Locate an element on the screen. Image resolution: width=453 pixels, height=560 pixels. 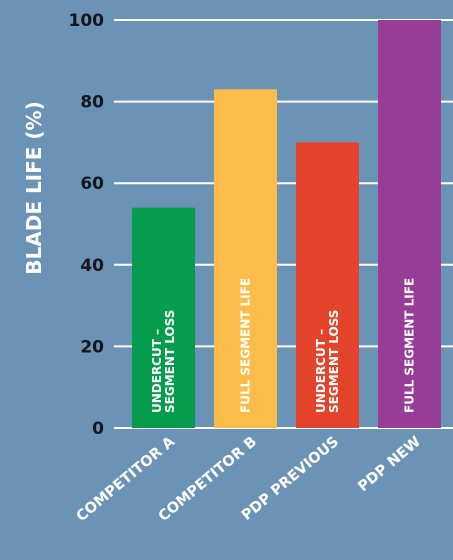
x-category-label: PDP NEW is located at coordinates (389, 464).